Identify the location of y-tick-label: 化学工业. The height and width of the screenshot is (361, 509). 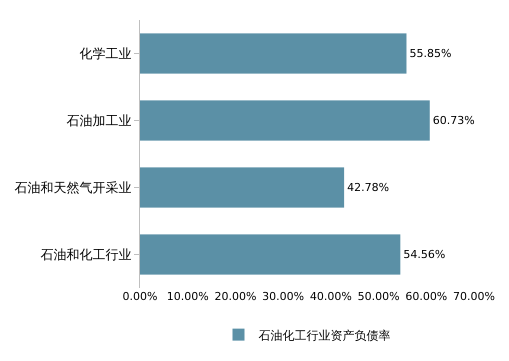
(105, 54).